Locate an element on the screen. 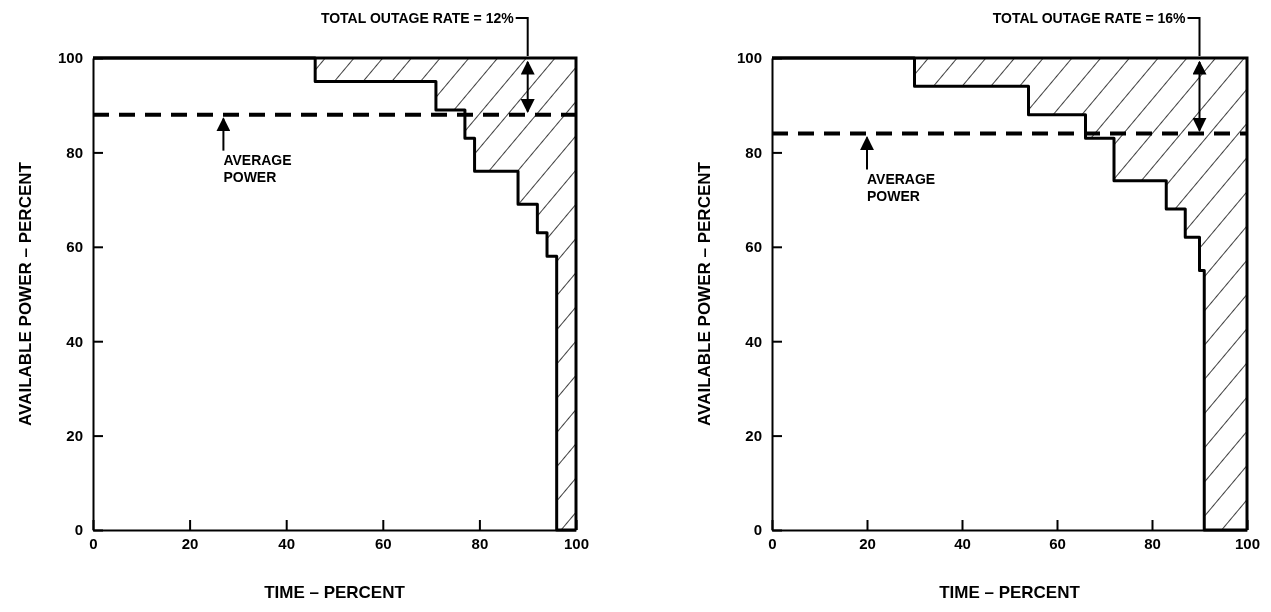 The height and width of the screenshot is (612, 1271). text: TOTAL OUTAGE RATE = 16% is located at coordinates (1089, 18).